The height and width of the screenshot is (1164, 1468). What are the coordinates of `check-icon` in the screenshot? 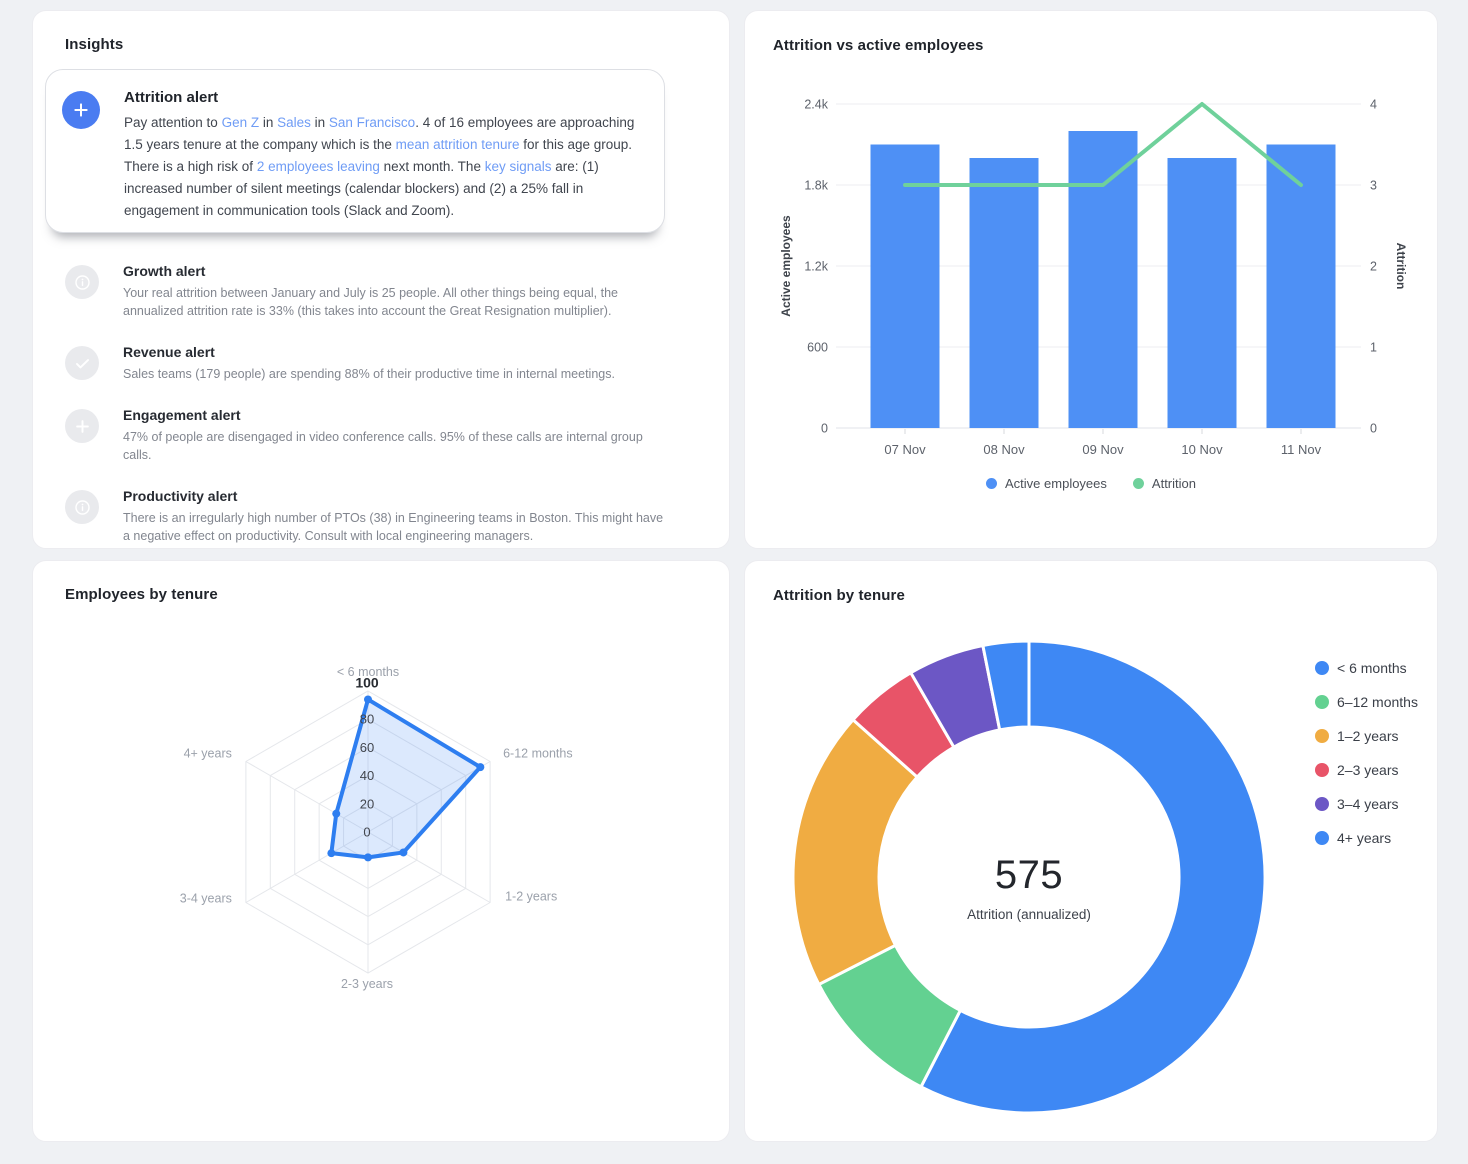 It's located at (82, 363).